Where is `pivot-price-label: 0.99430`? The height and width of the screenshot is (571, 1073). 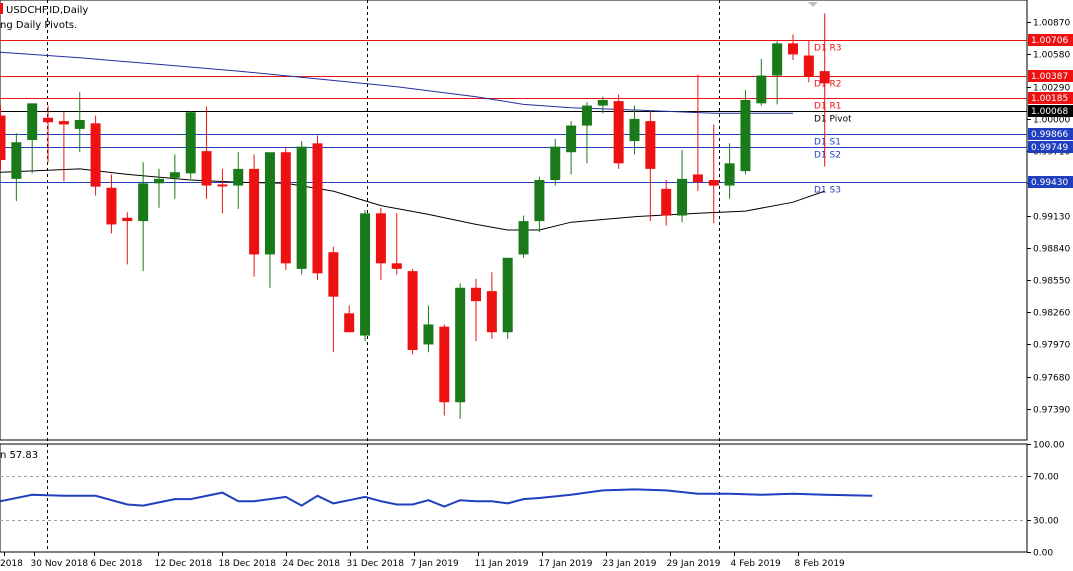 pivot-price-label: 0.99430 is located at coordinates (1049, 183).